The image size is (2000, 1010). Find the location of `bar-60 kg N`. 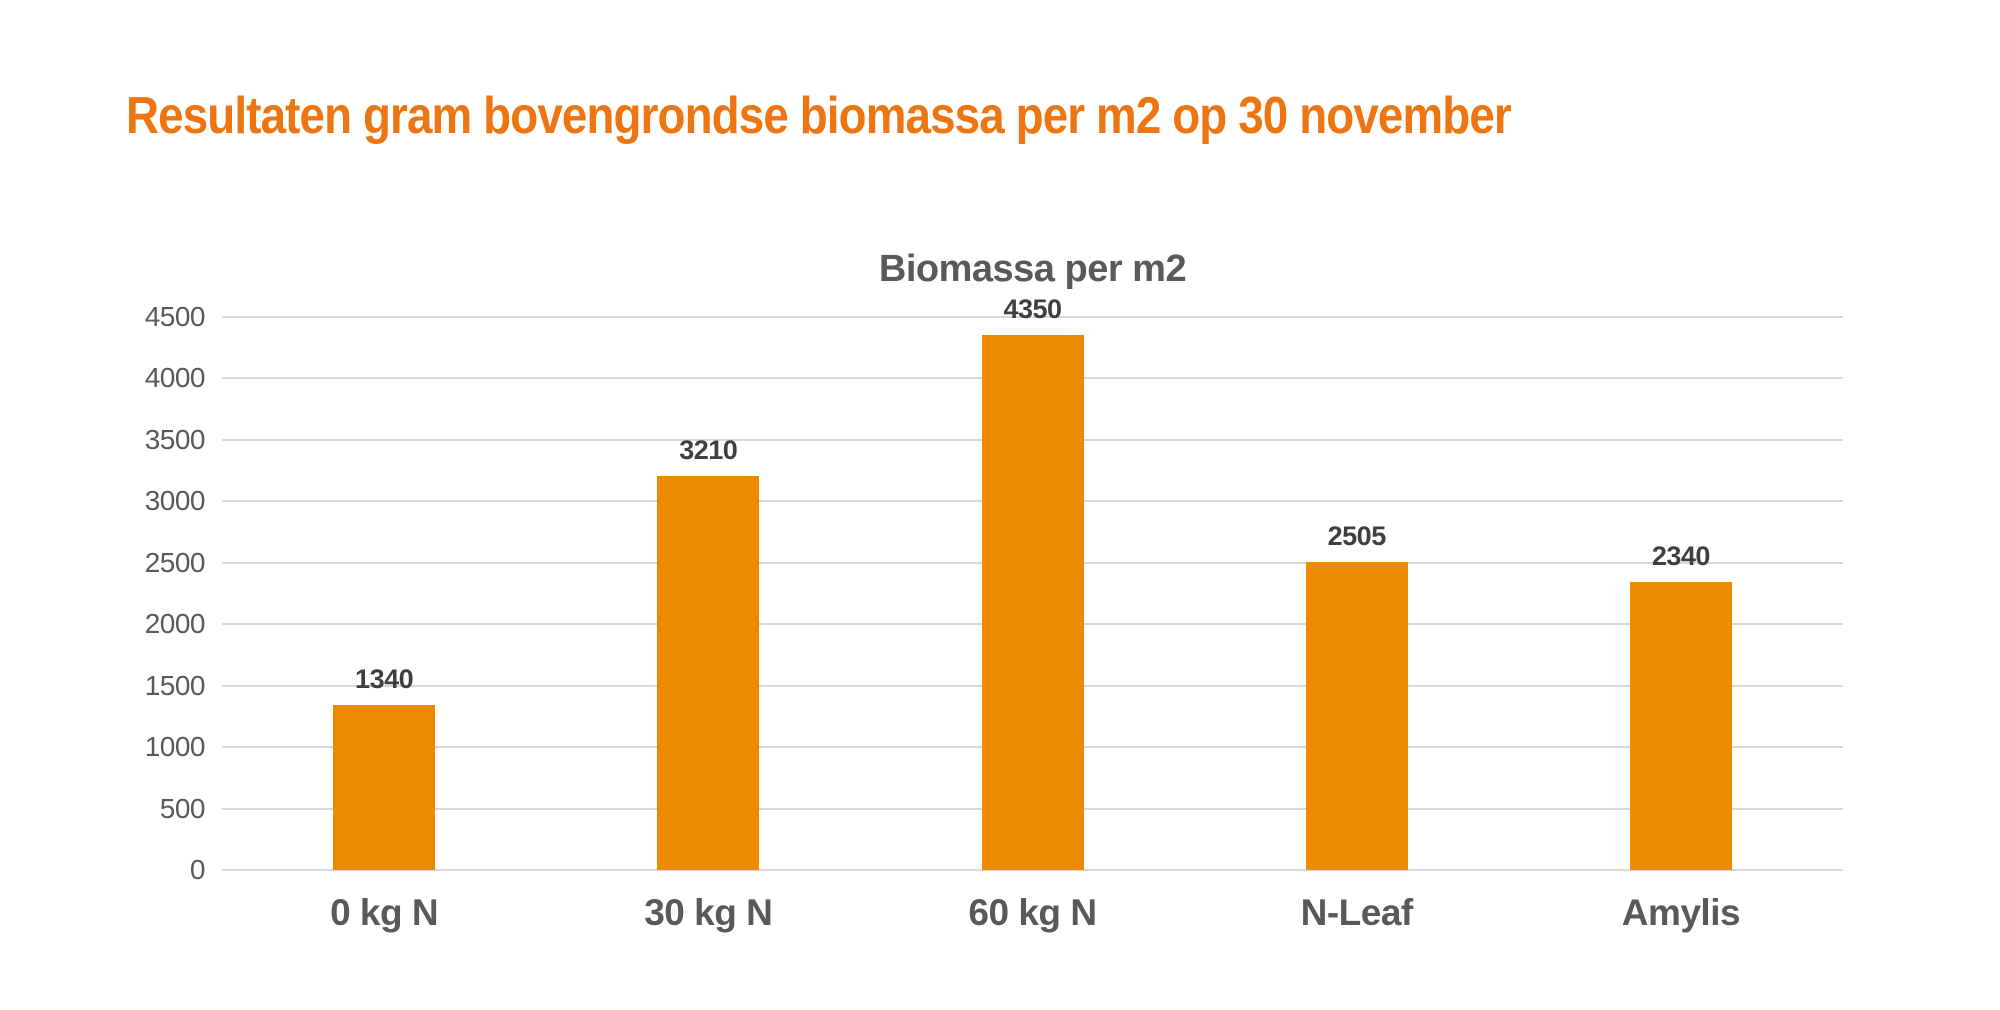

bar-60 kg N is located at coordinates (1032, 602).